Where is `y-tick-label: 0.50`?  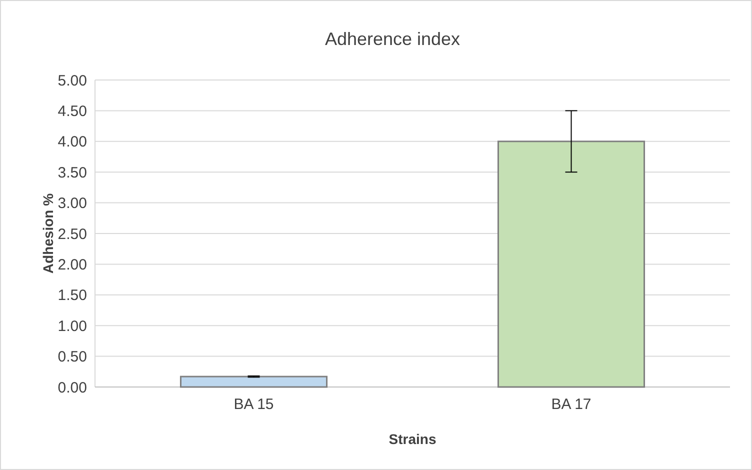 y-tick-label: 0.50 is located at coordinates (72, 357).